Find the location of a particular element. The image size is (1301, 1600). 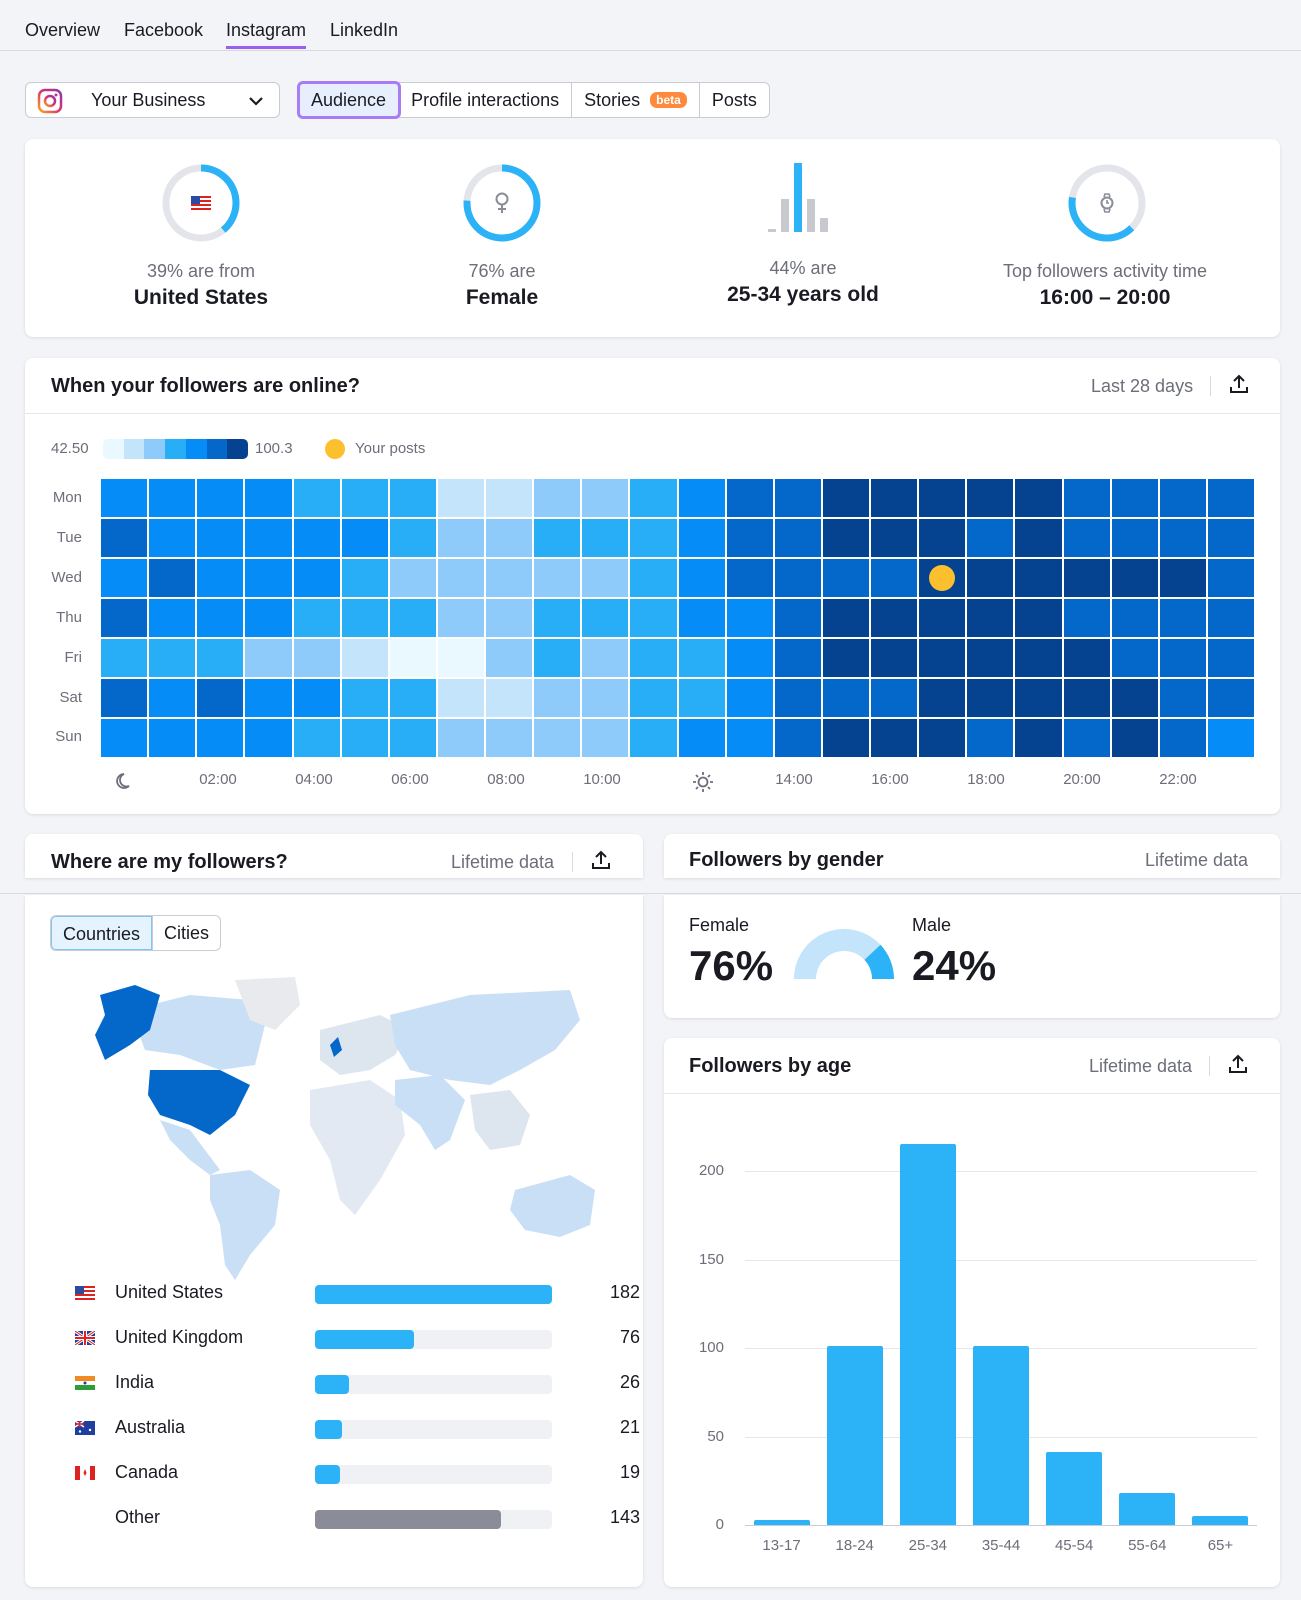

tab-facebook: Facebook is located at coordinates (164, 30).